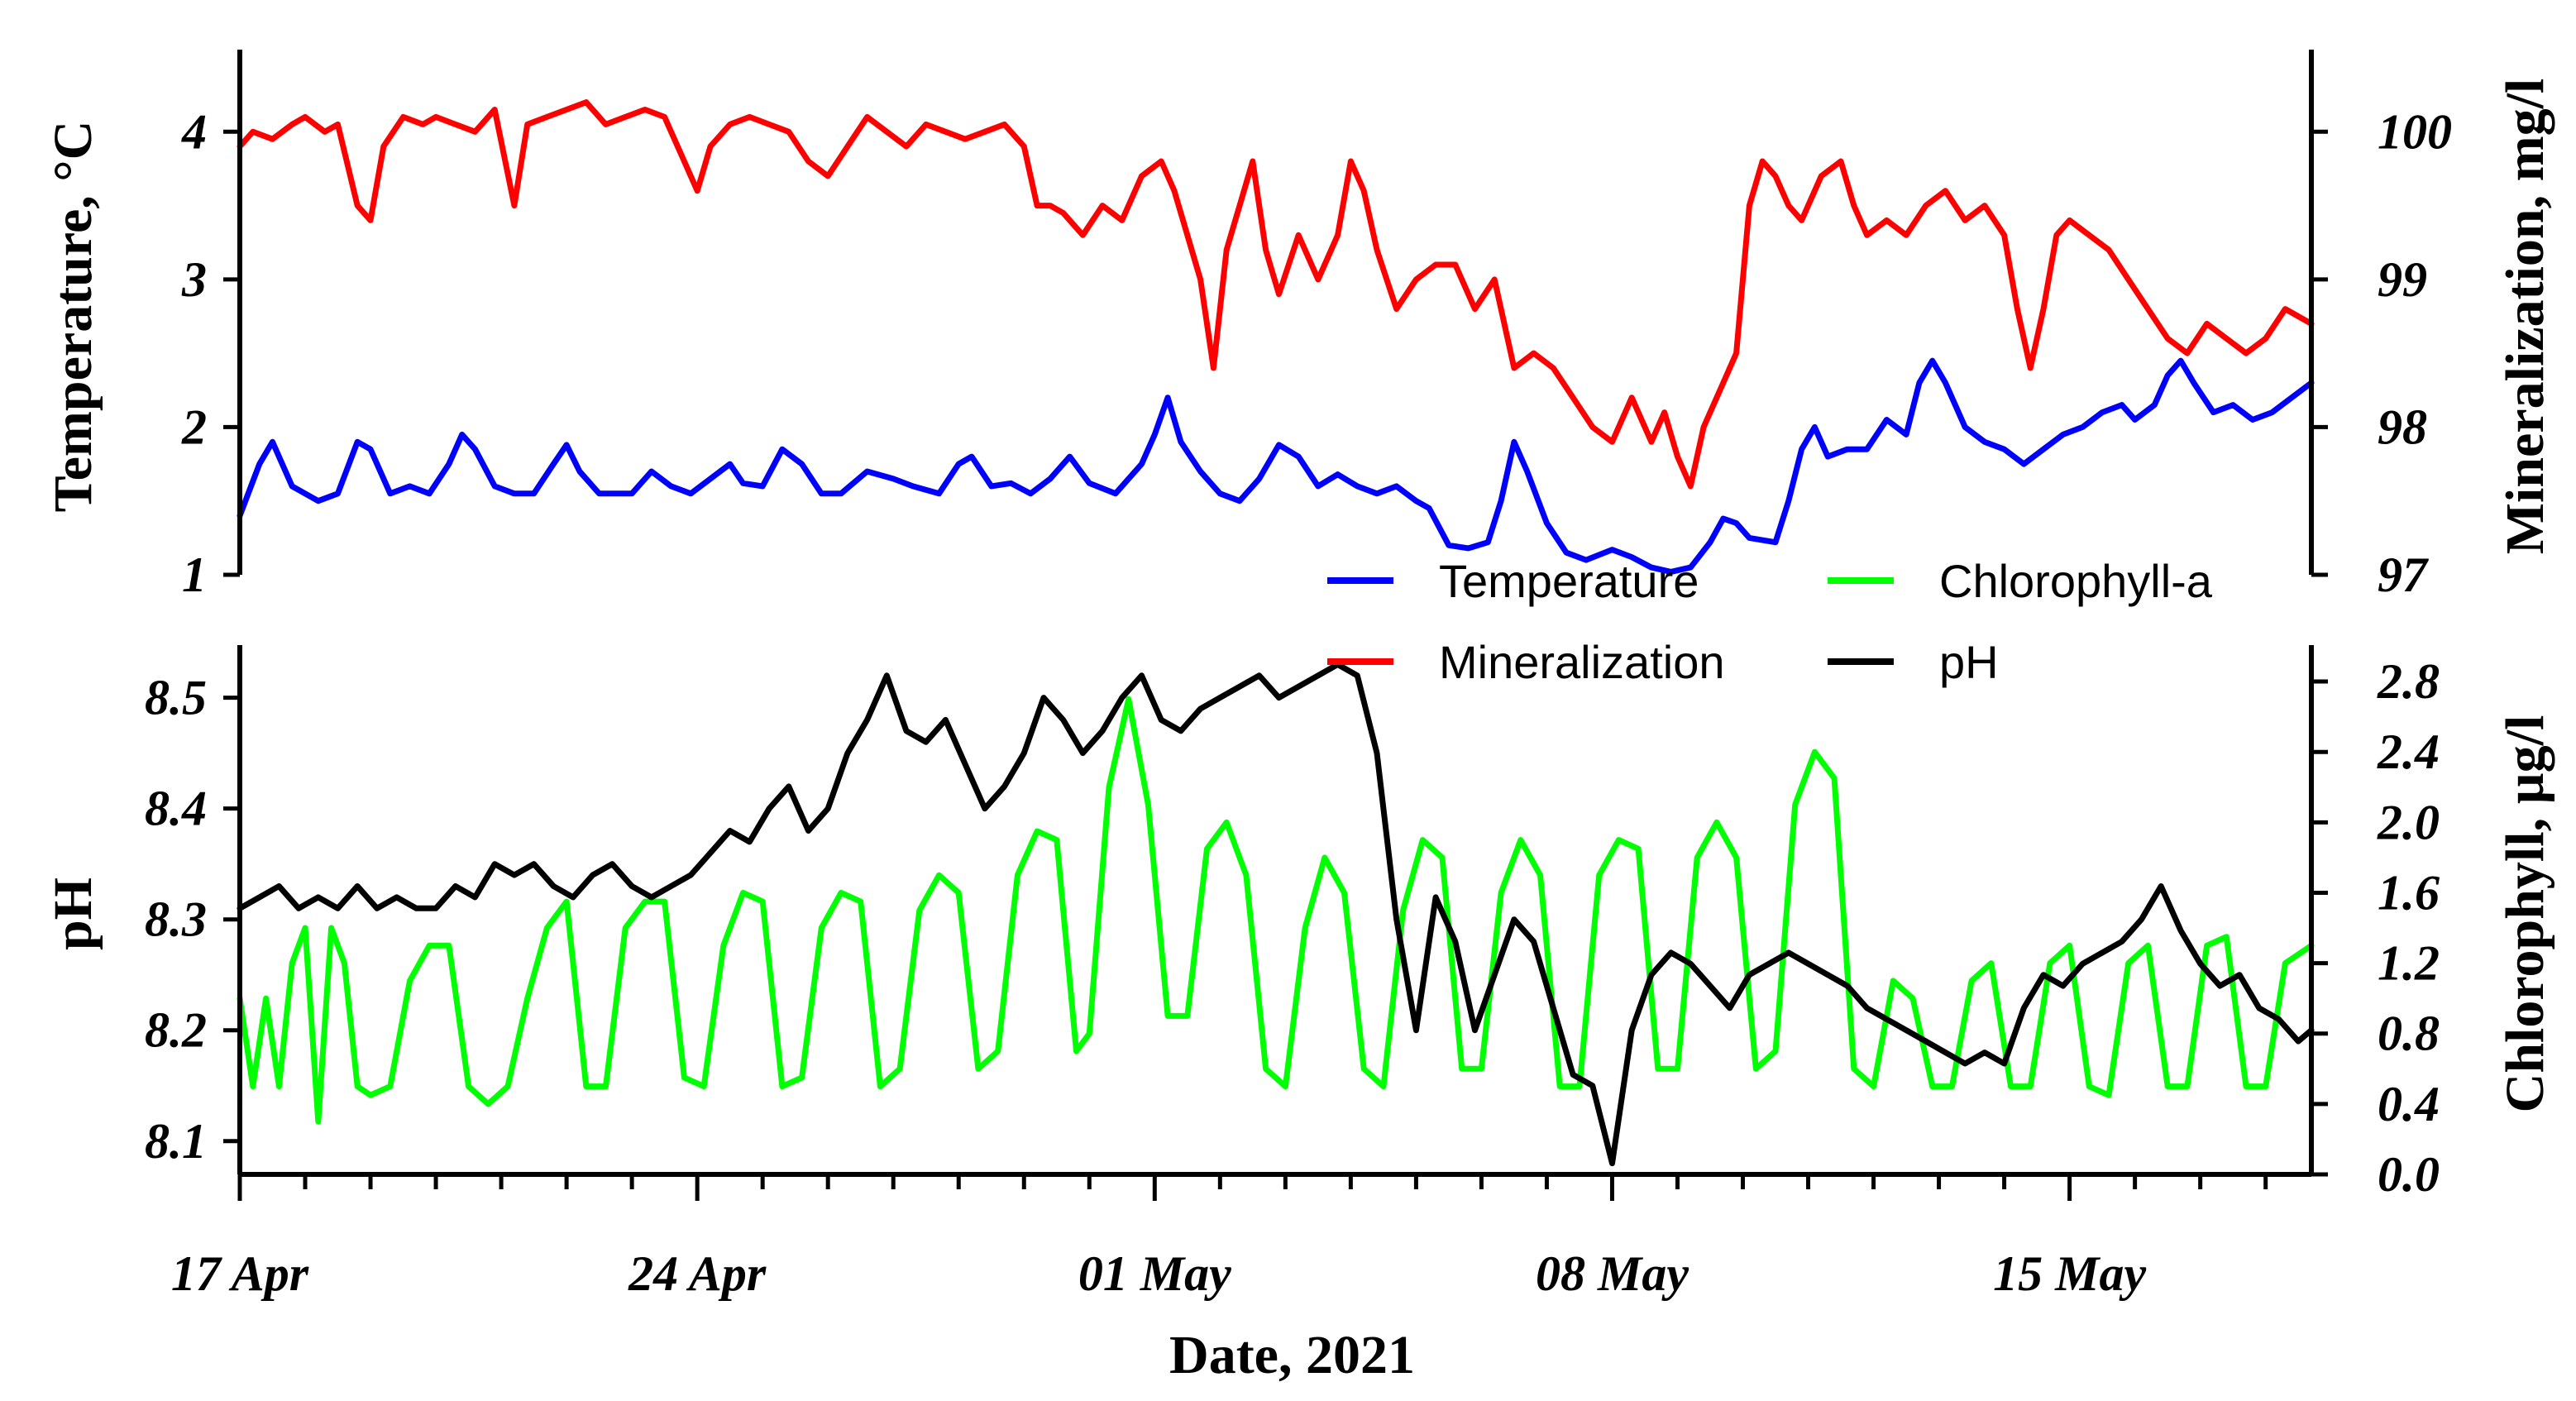  I want to click on top-right-tick-label: 99, so click(2402, 279).